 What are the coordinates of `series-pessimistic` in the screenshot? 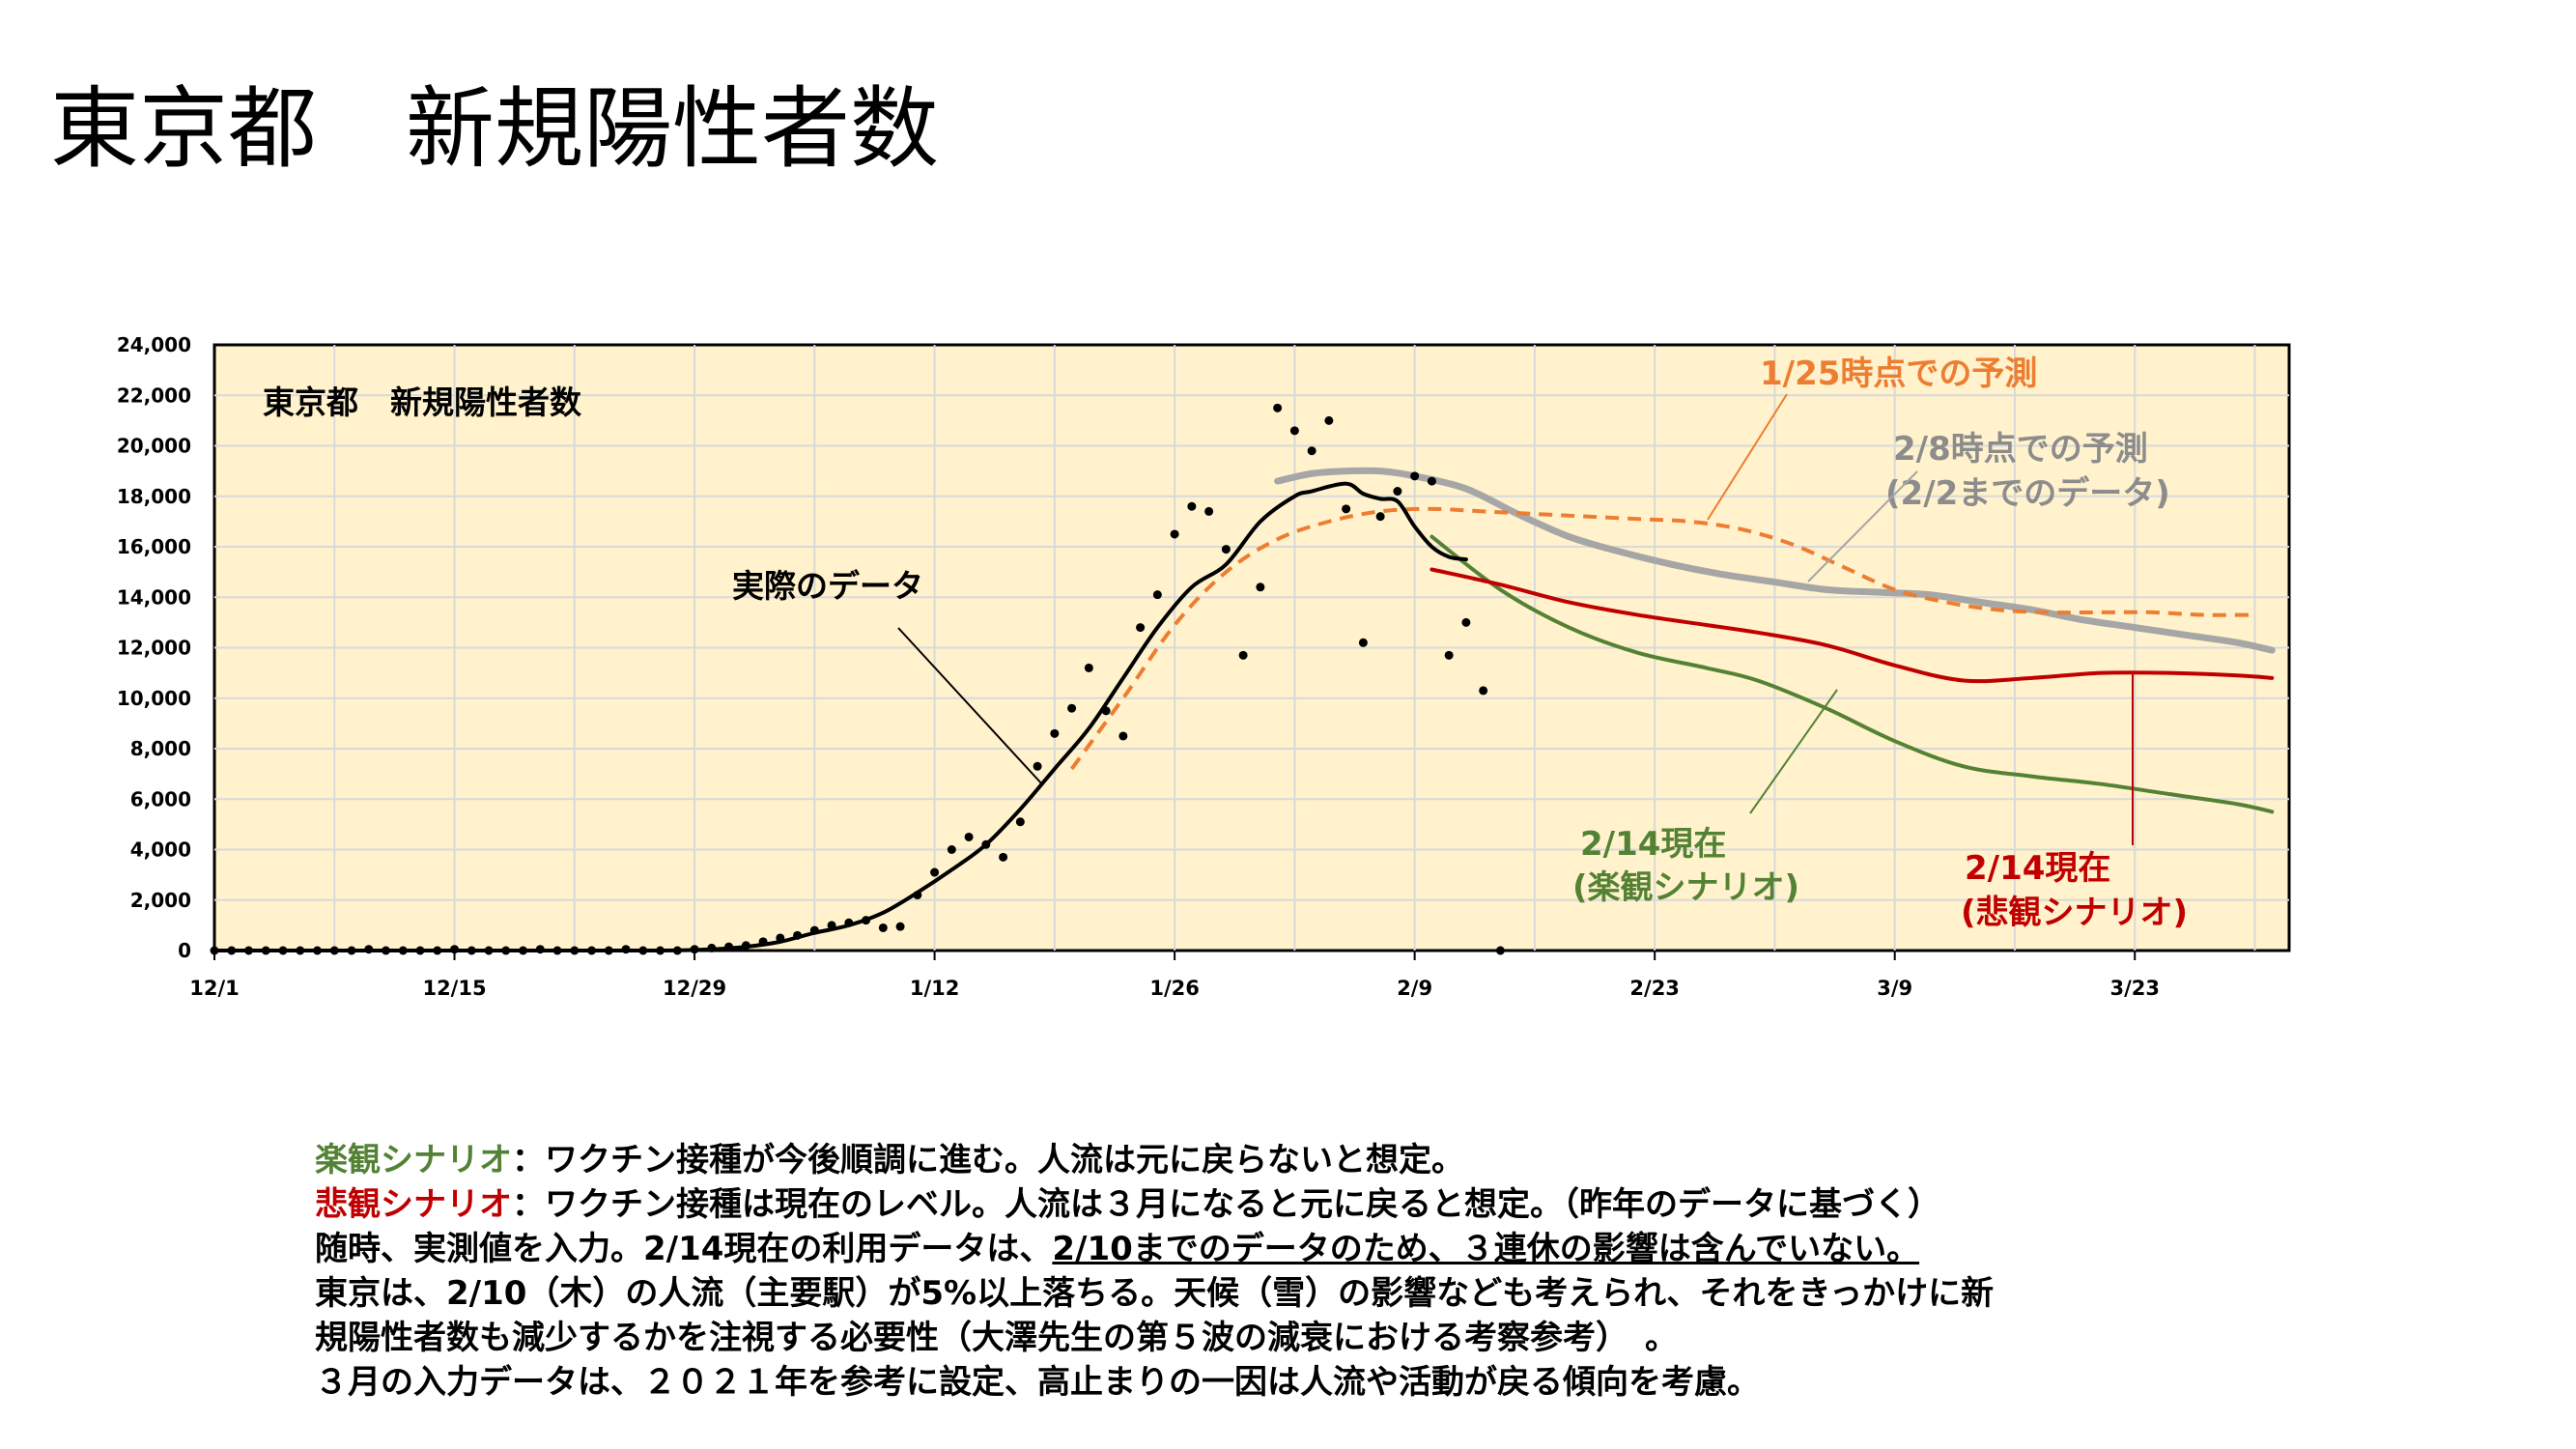 It's located at (1852, 625).